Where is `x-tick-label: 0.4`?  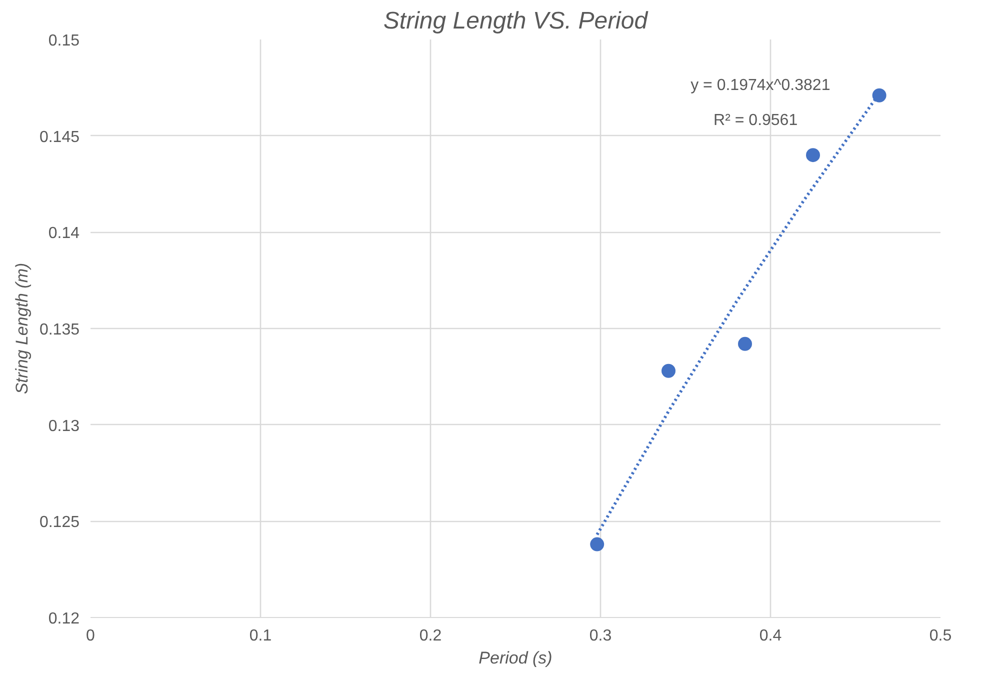 x-tick-label: 0.4 is located at coordinates (770, 636).